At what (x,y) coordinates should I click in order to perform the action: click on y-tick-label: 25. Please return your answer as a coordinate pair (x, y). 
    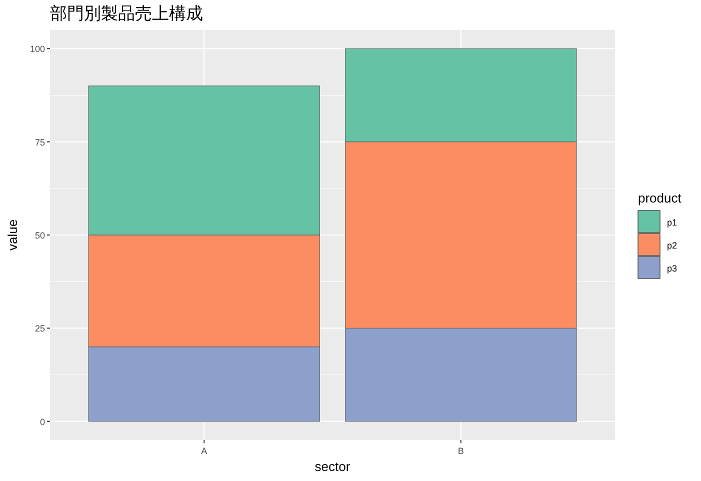
    Looking at the image, I should click on (39, 329).